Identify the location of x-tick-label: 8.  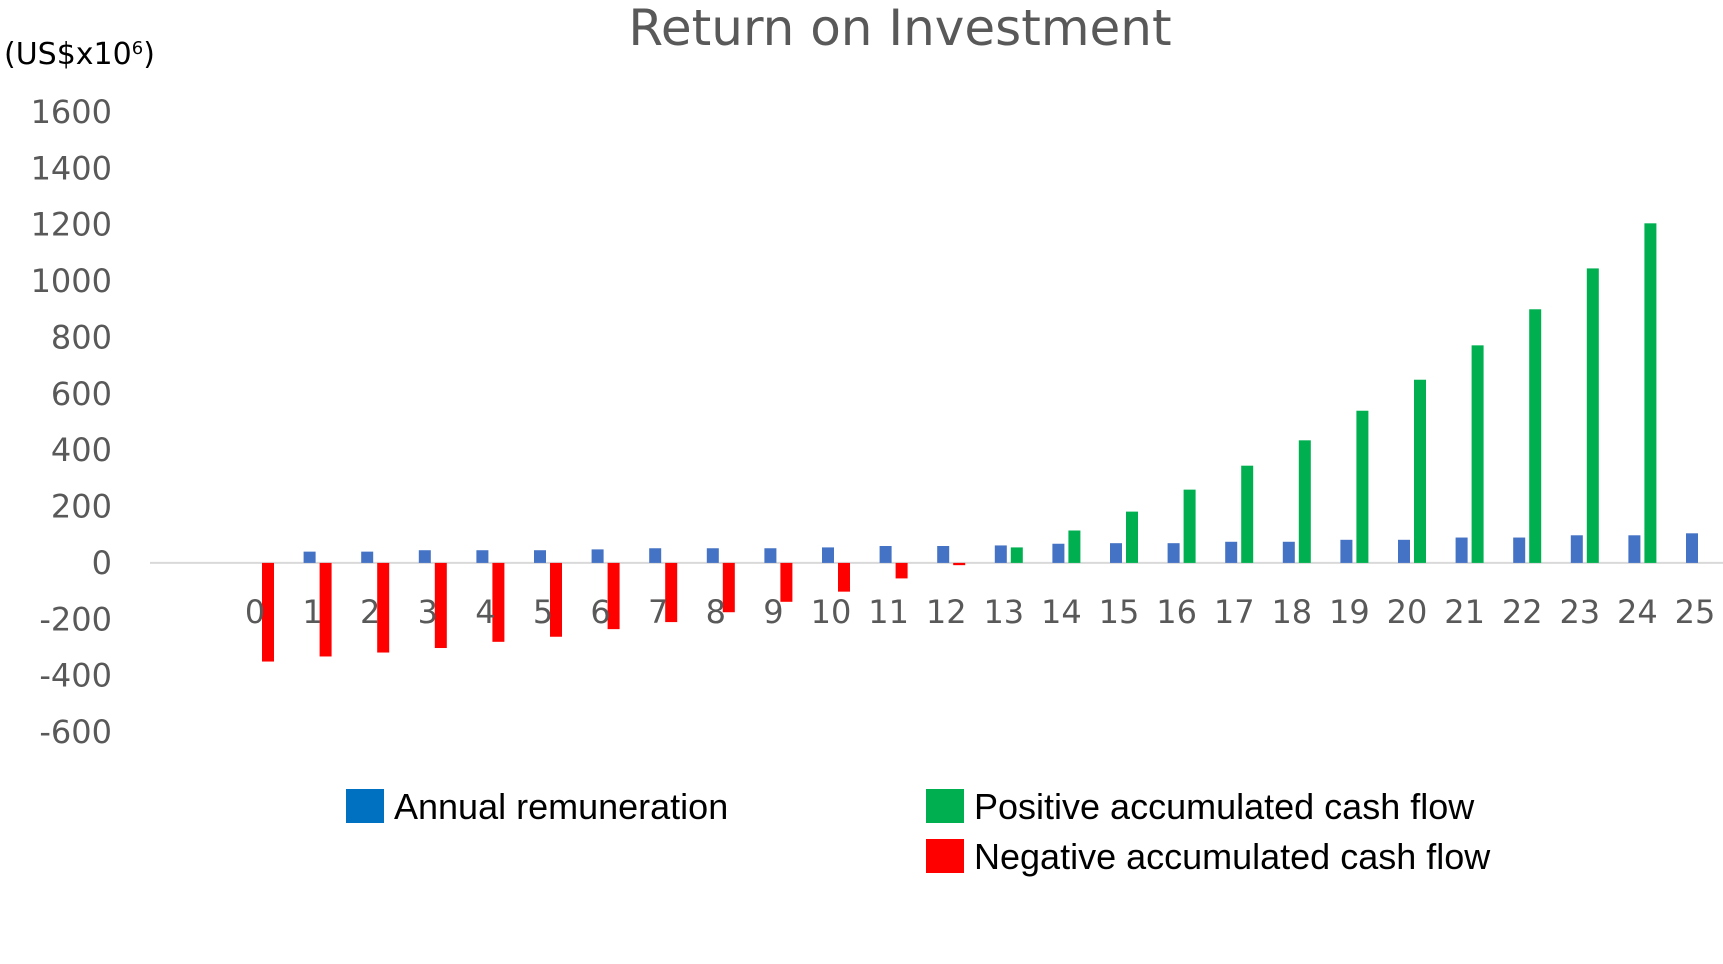
(716, 612).